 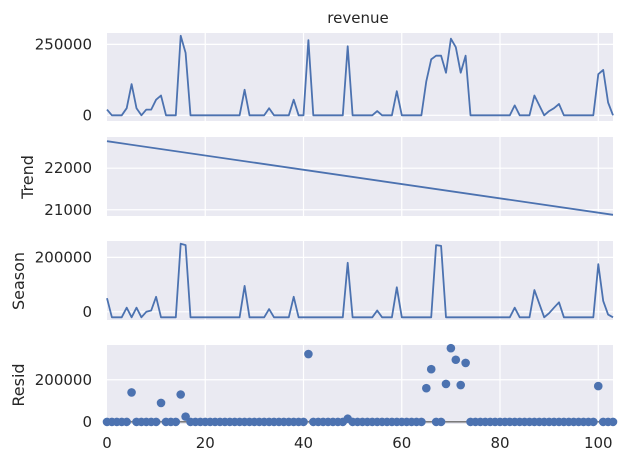 I want to click on trend-grid, so click(x=360, y=176).